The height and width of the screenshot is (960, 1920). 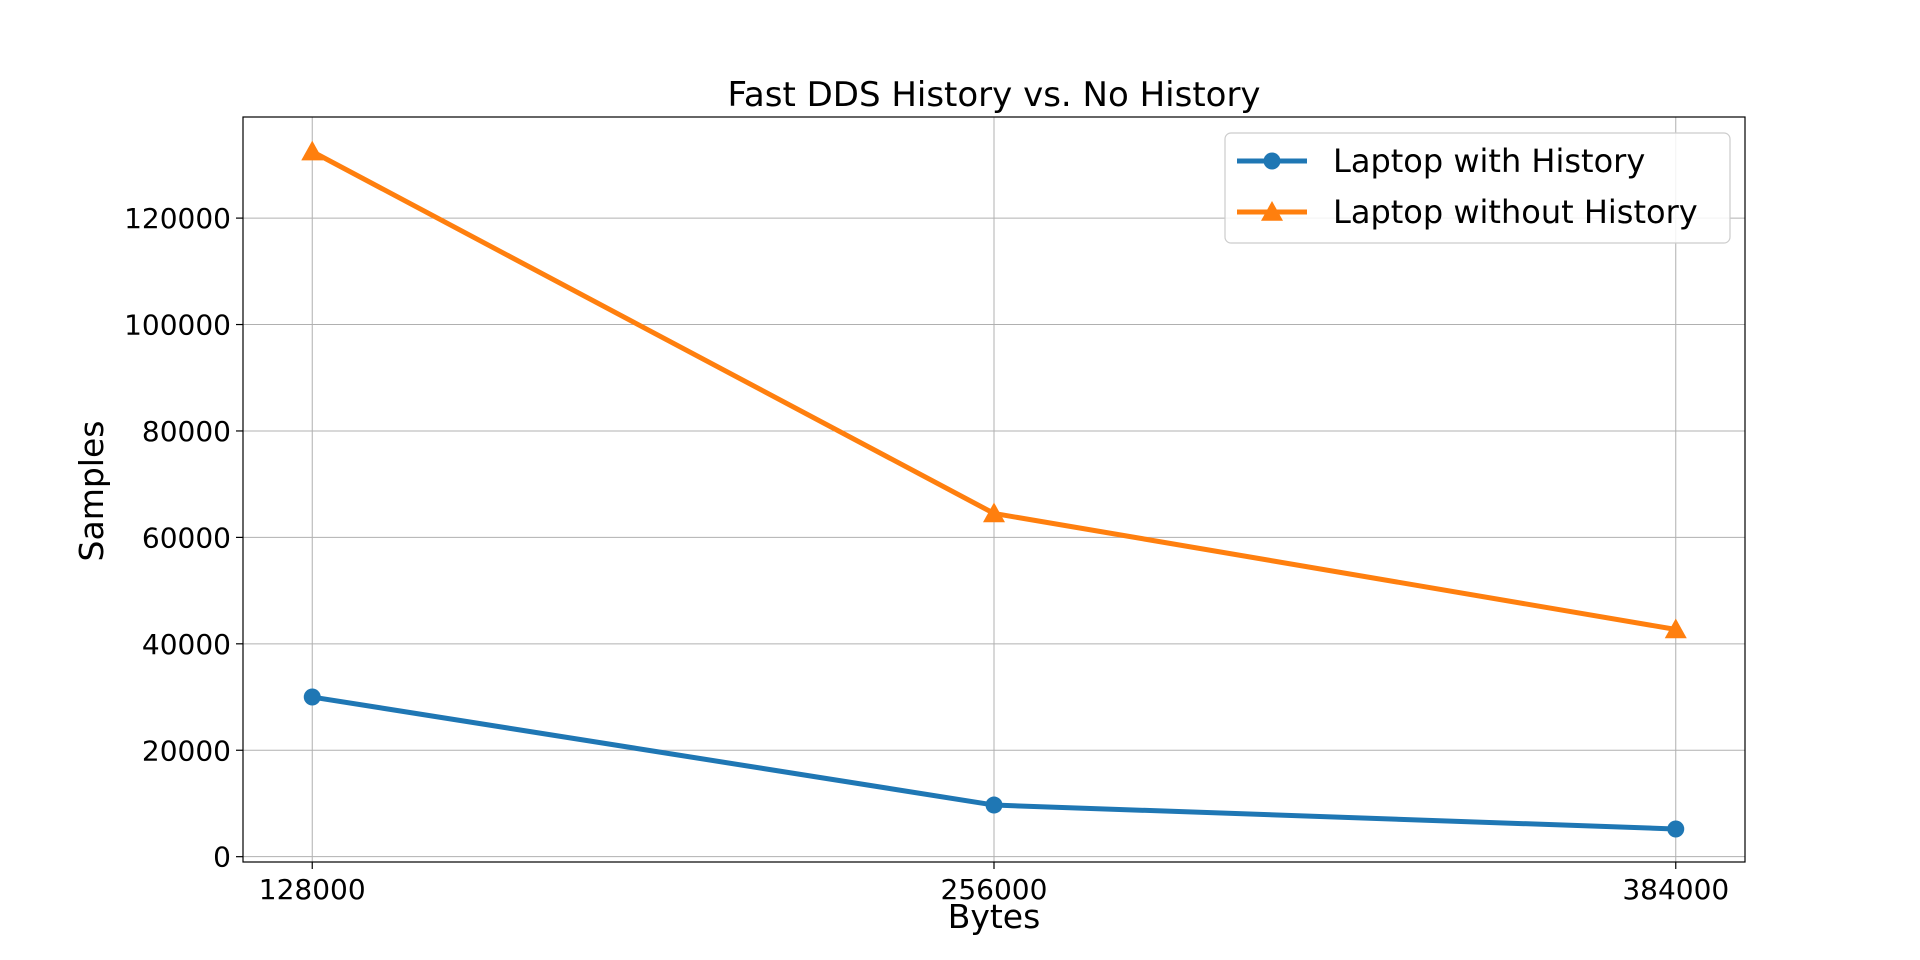 I want to click on y-tick-label: 60000, so click(x=186, y=537).